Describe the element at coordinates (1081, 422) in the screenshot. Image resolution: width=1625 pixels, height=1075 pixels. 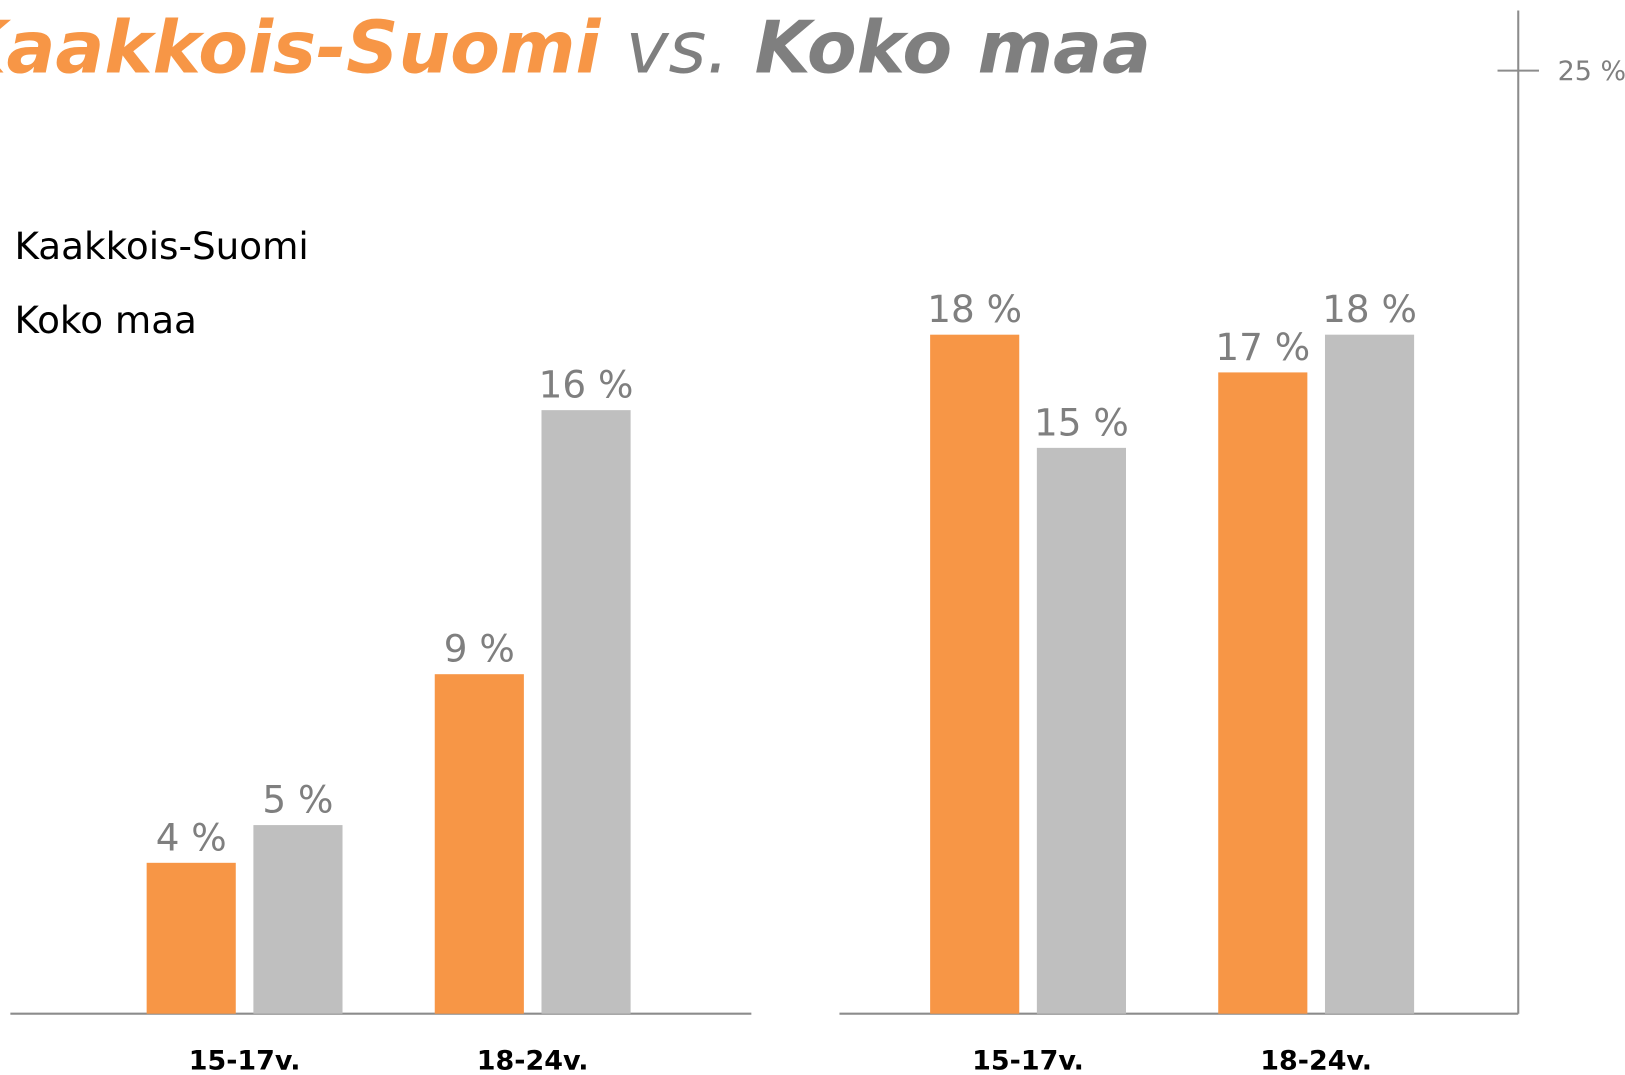
I see `data-label: 15 %` at that location.